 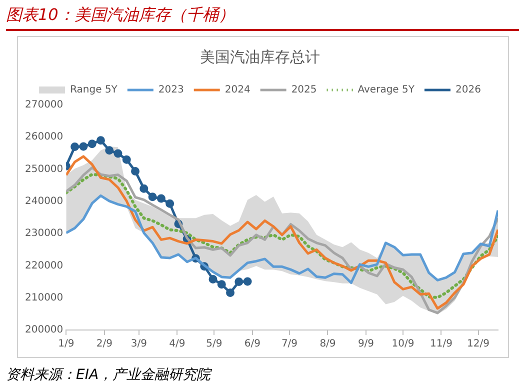 What do you see at coordinates (139, 344) in the screenshot?
I see `x-tick-label: 3/9` at bounding box center [139, 344].